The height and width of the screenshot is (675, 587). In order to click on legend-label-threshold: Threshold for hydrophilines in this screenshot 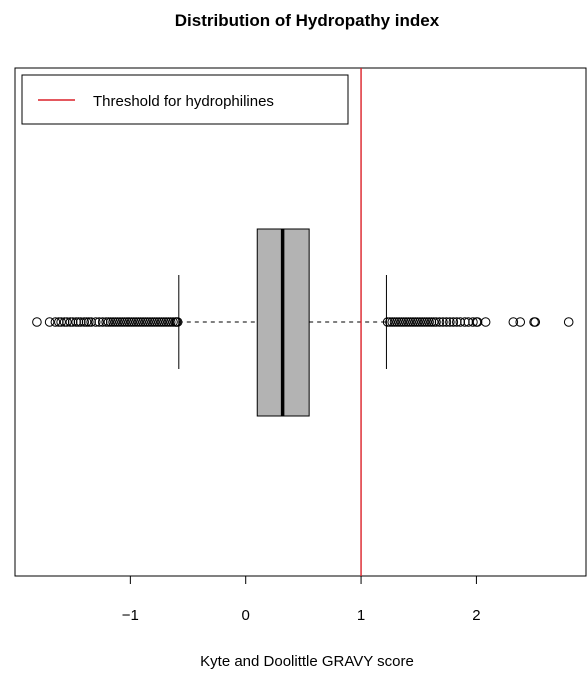, I will do `click(183, 101)`.